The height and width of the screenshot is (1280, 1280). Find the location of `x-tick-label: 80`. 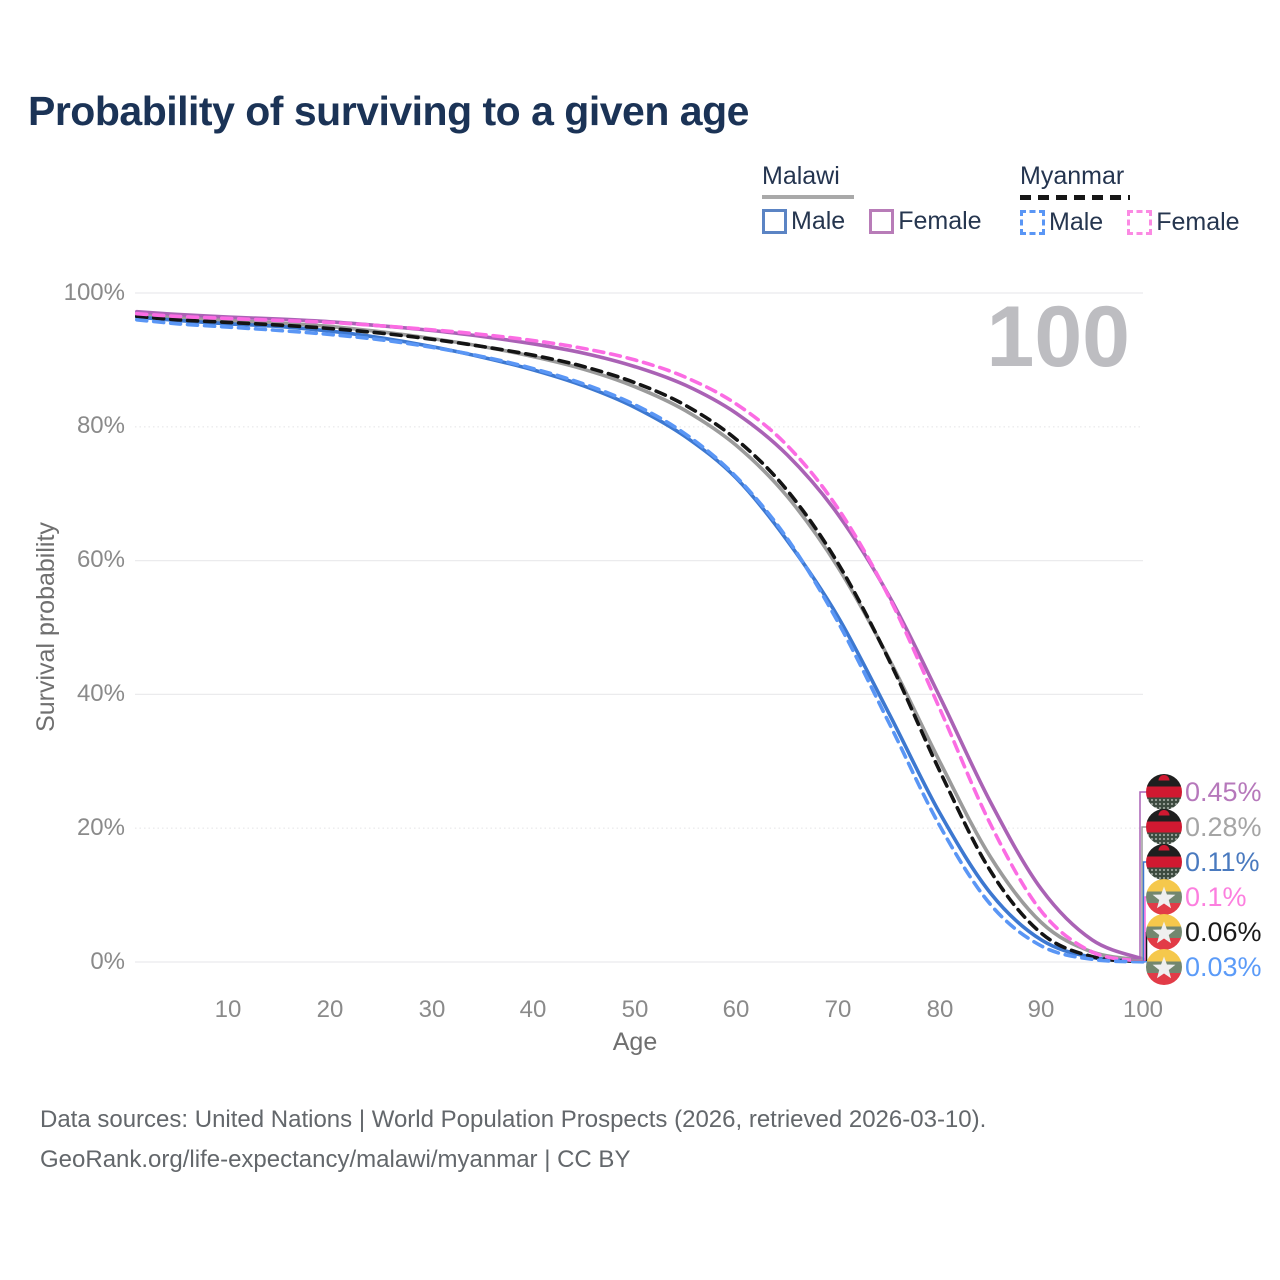

x-tick-label: 80 is located at coordinates (940, 1009).